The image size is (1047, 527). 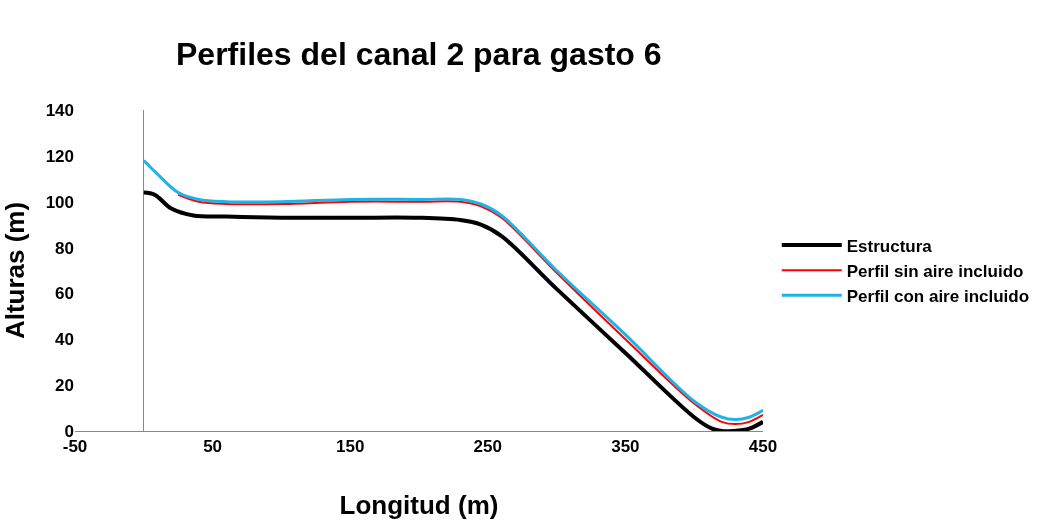 I want to click on x-tick-label: 250, so click(x=487, y=447).